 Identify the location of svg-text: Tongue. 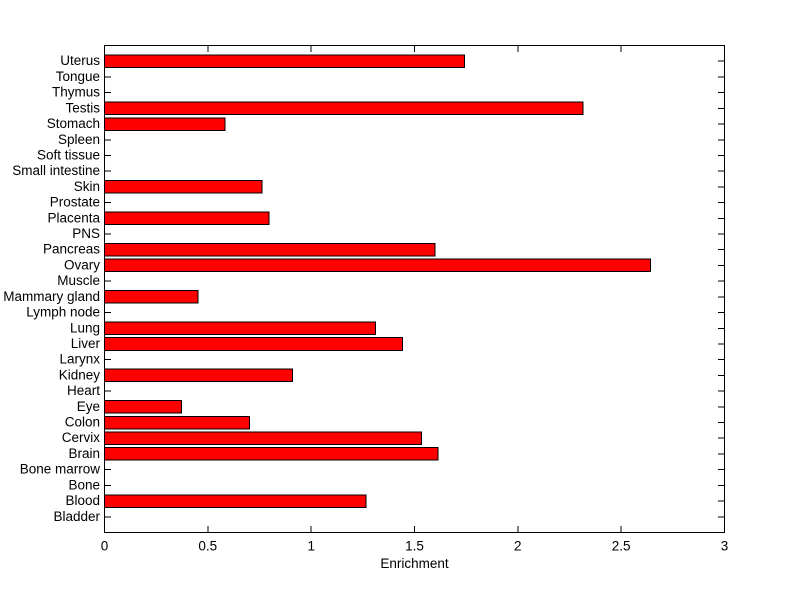
(78, 76).